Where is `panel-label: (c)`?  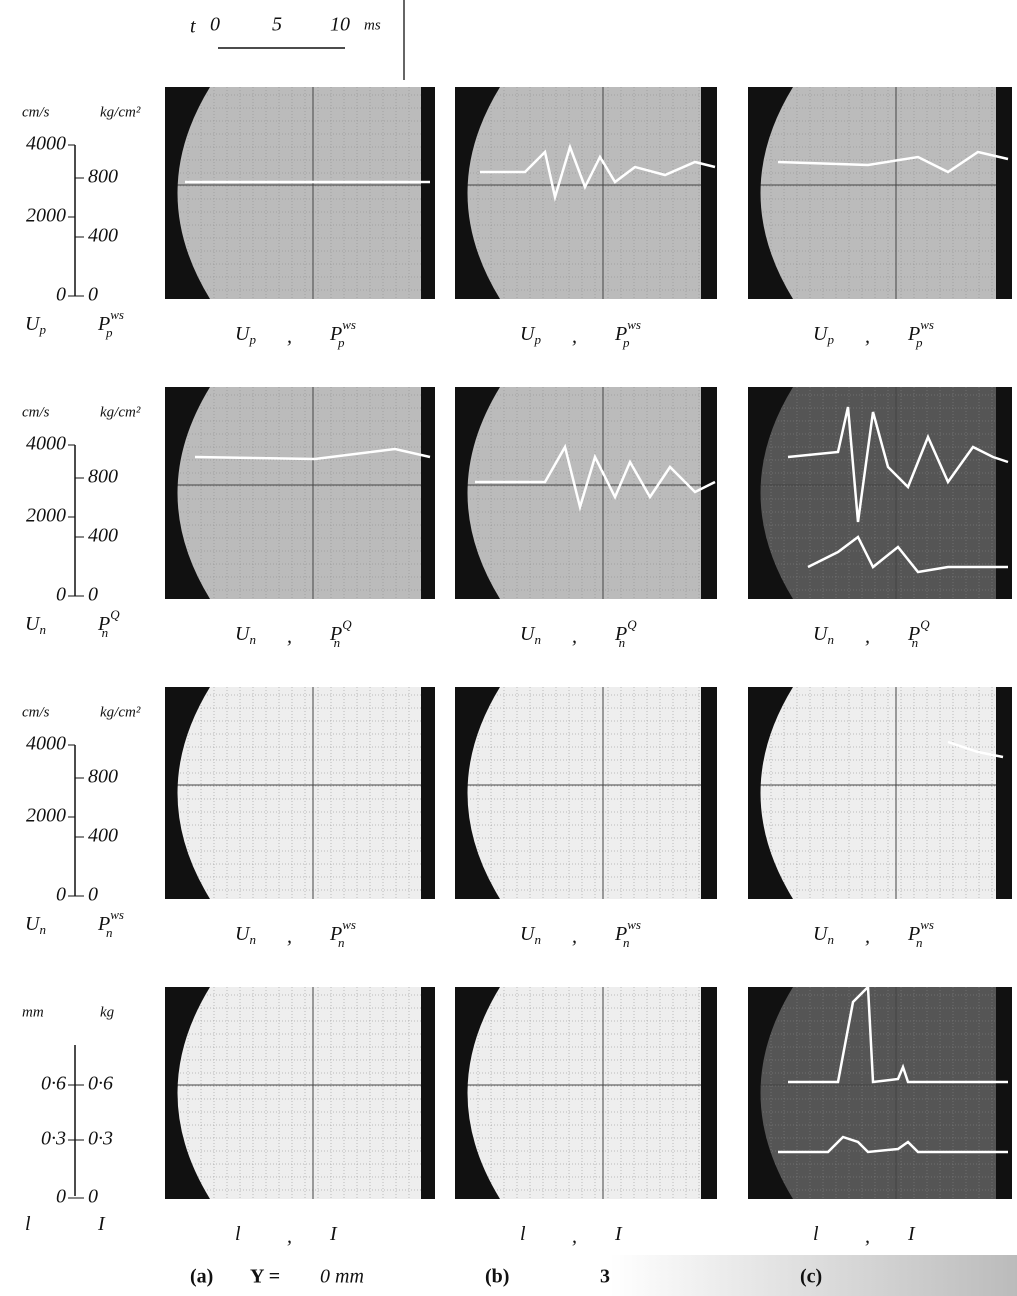 panel-label: (c) is located at coordinates (811, 1277).